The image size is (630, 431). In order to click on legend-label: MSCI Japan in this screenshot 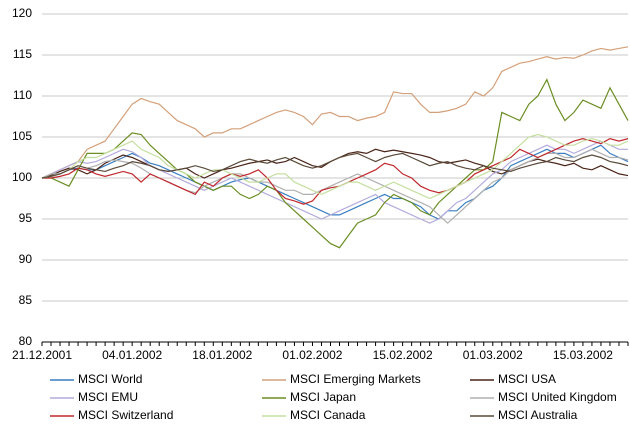, I will do `click(323, 397)`.